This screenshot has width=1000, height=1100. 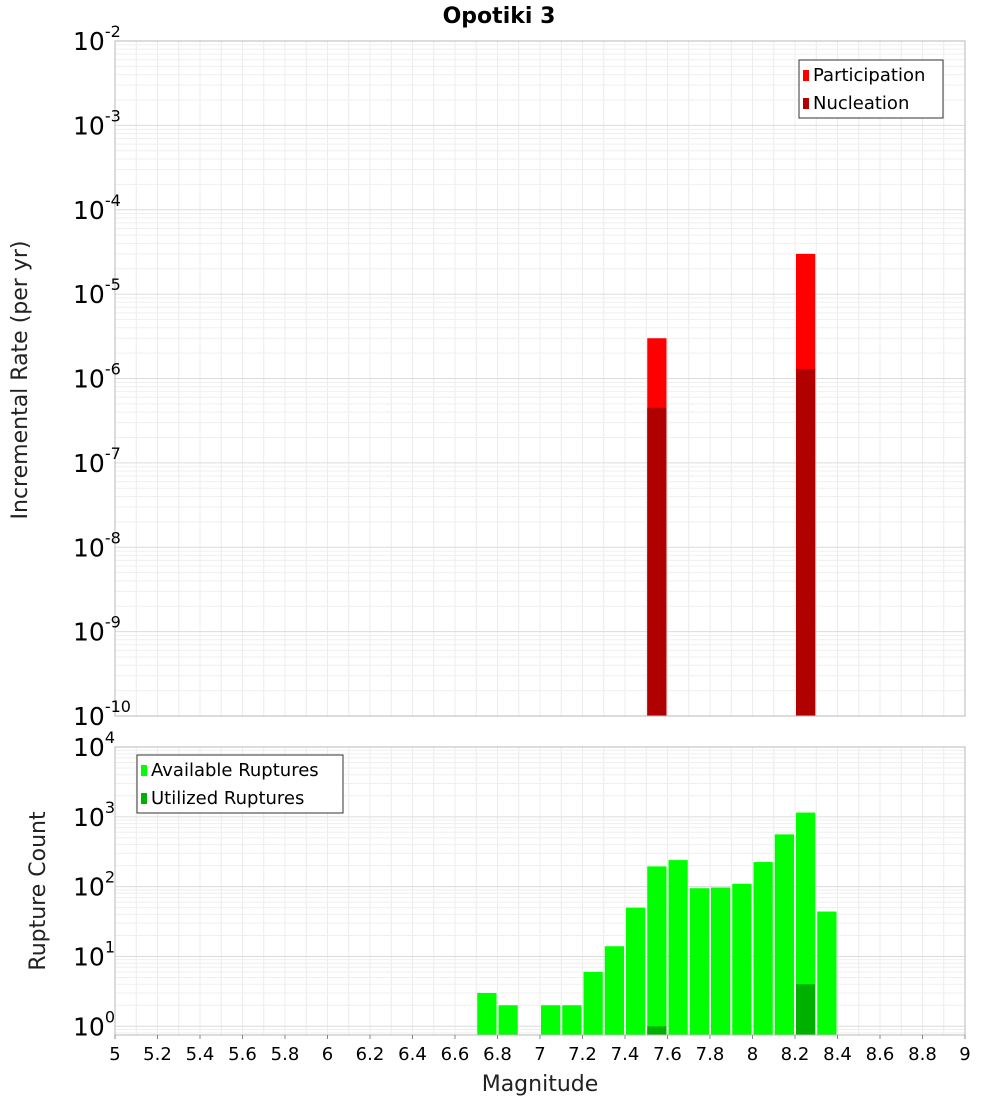 What do you see at coordinates (540, 1084) in the screenshot?
I see `magnitude-axis-label: Magnitude` at bounding box center [540, 1084].